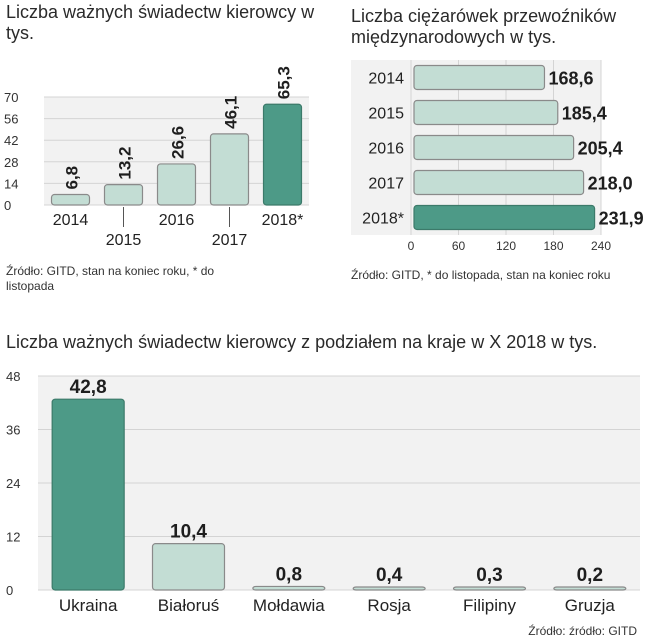 This screenshot has width=645, height=640. I want to click on chart1-bar-2018, so click(282, 154).